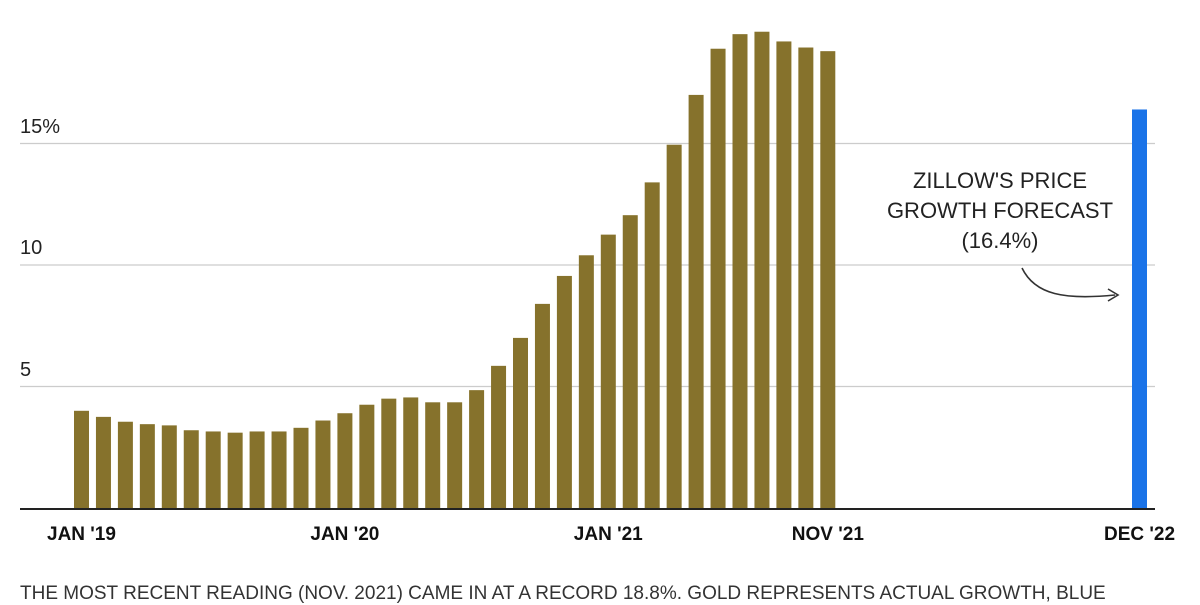 The image size is (1200, 605). What do you see at coordinates (1000, 240) in the screenshot?
I see `annotation-line-3: (16.4%)` at bounding box center [1000, 240].